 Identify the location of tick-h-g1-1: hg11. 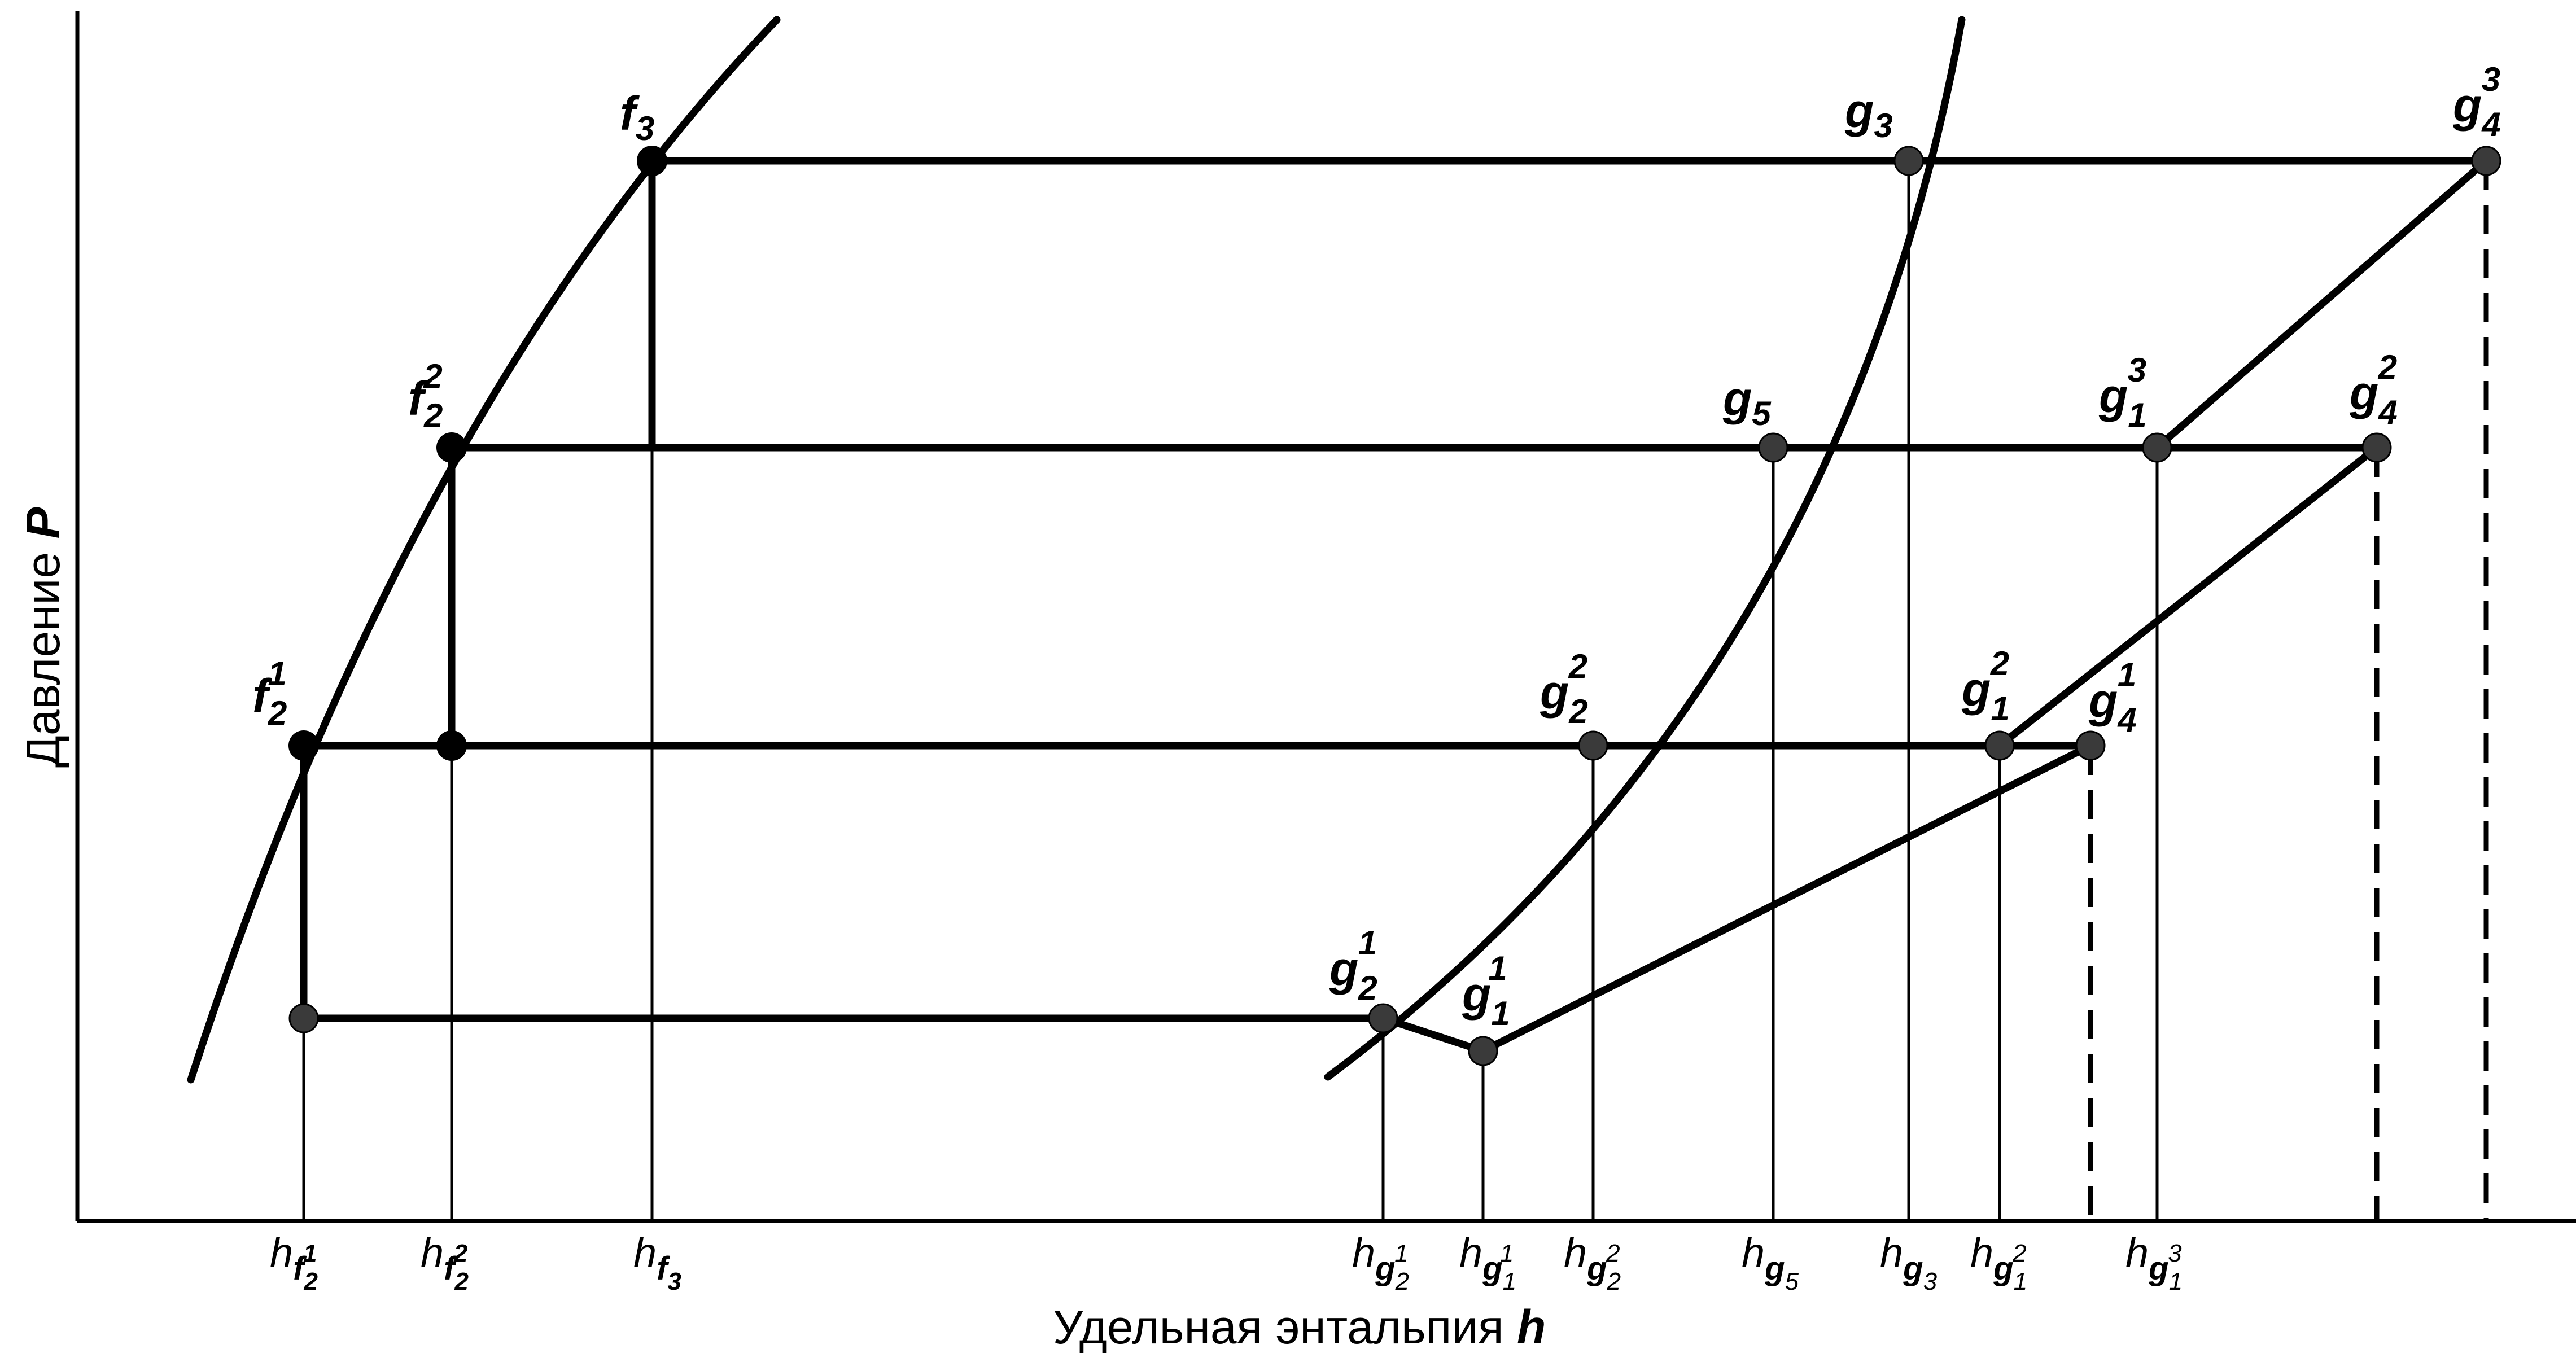
(1487, 1262).